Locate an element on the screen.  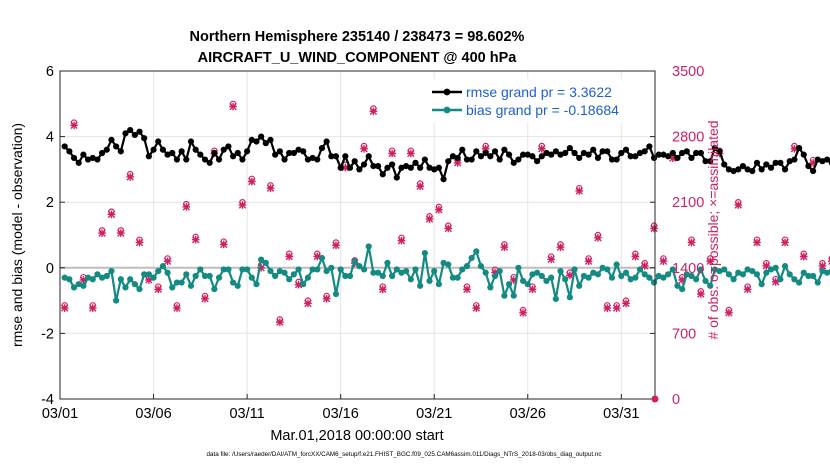
x-tick-label: 03/16 is located at coordinates (341, 414).